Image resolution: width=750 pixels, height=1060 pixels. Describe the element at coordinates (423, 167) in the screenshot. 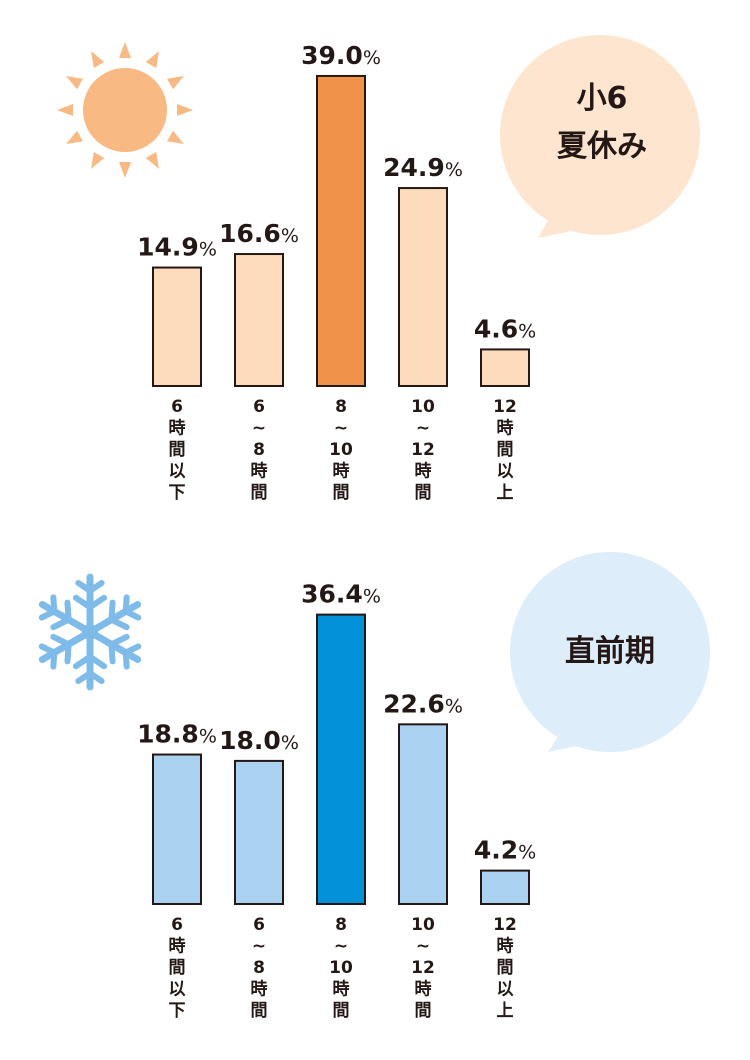

I see `data-label: 24.9%` at that location.